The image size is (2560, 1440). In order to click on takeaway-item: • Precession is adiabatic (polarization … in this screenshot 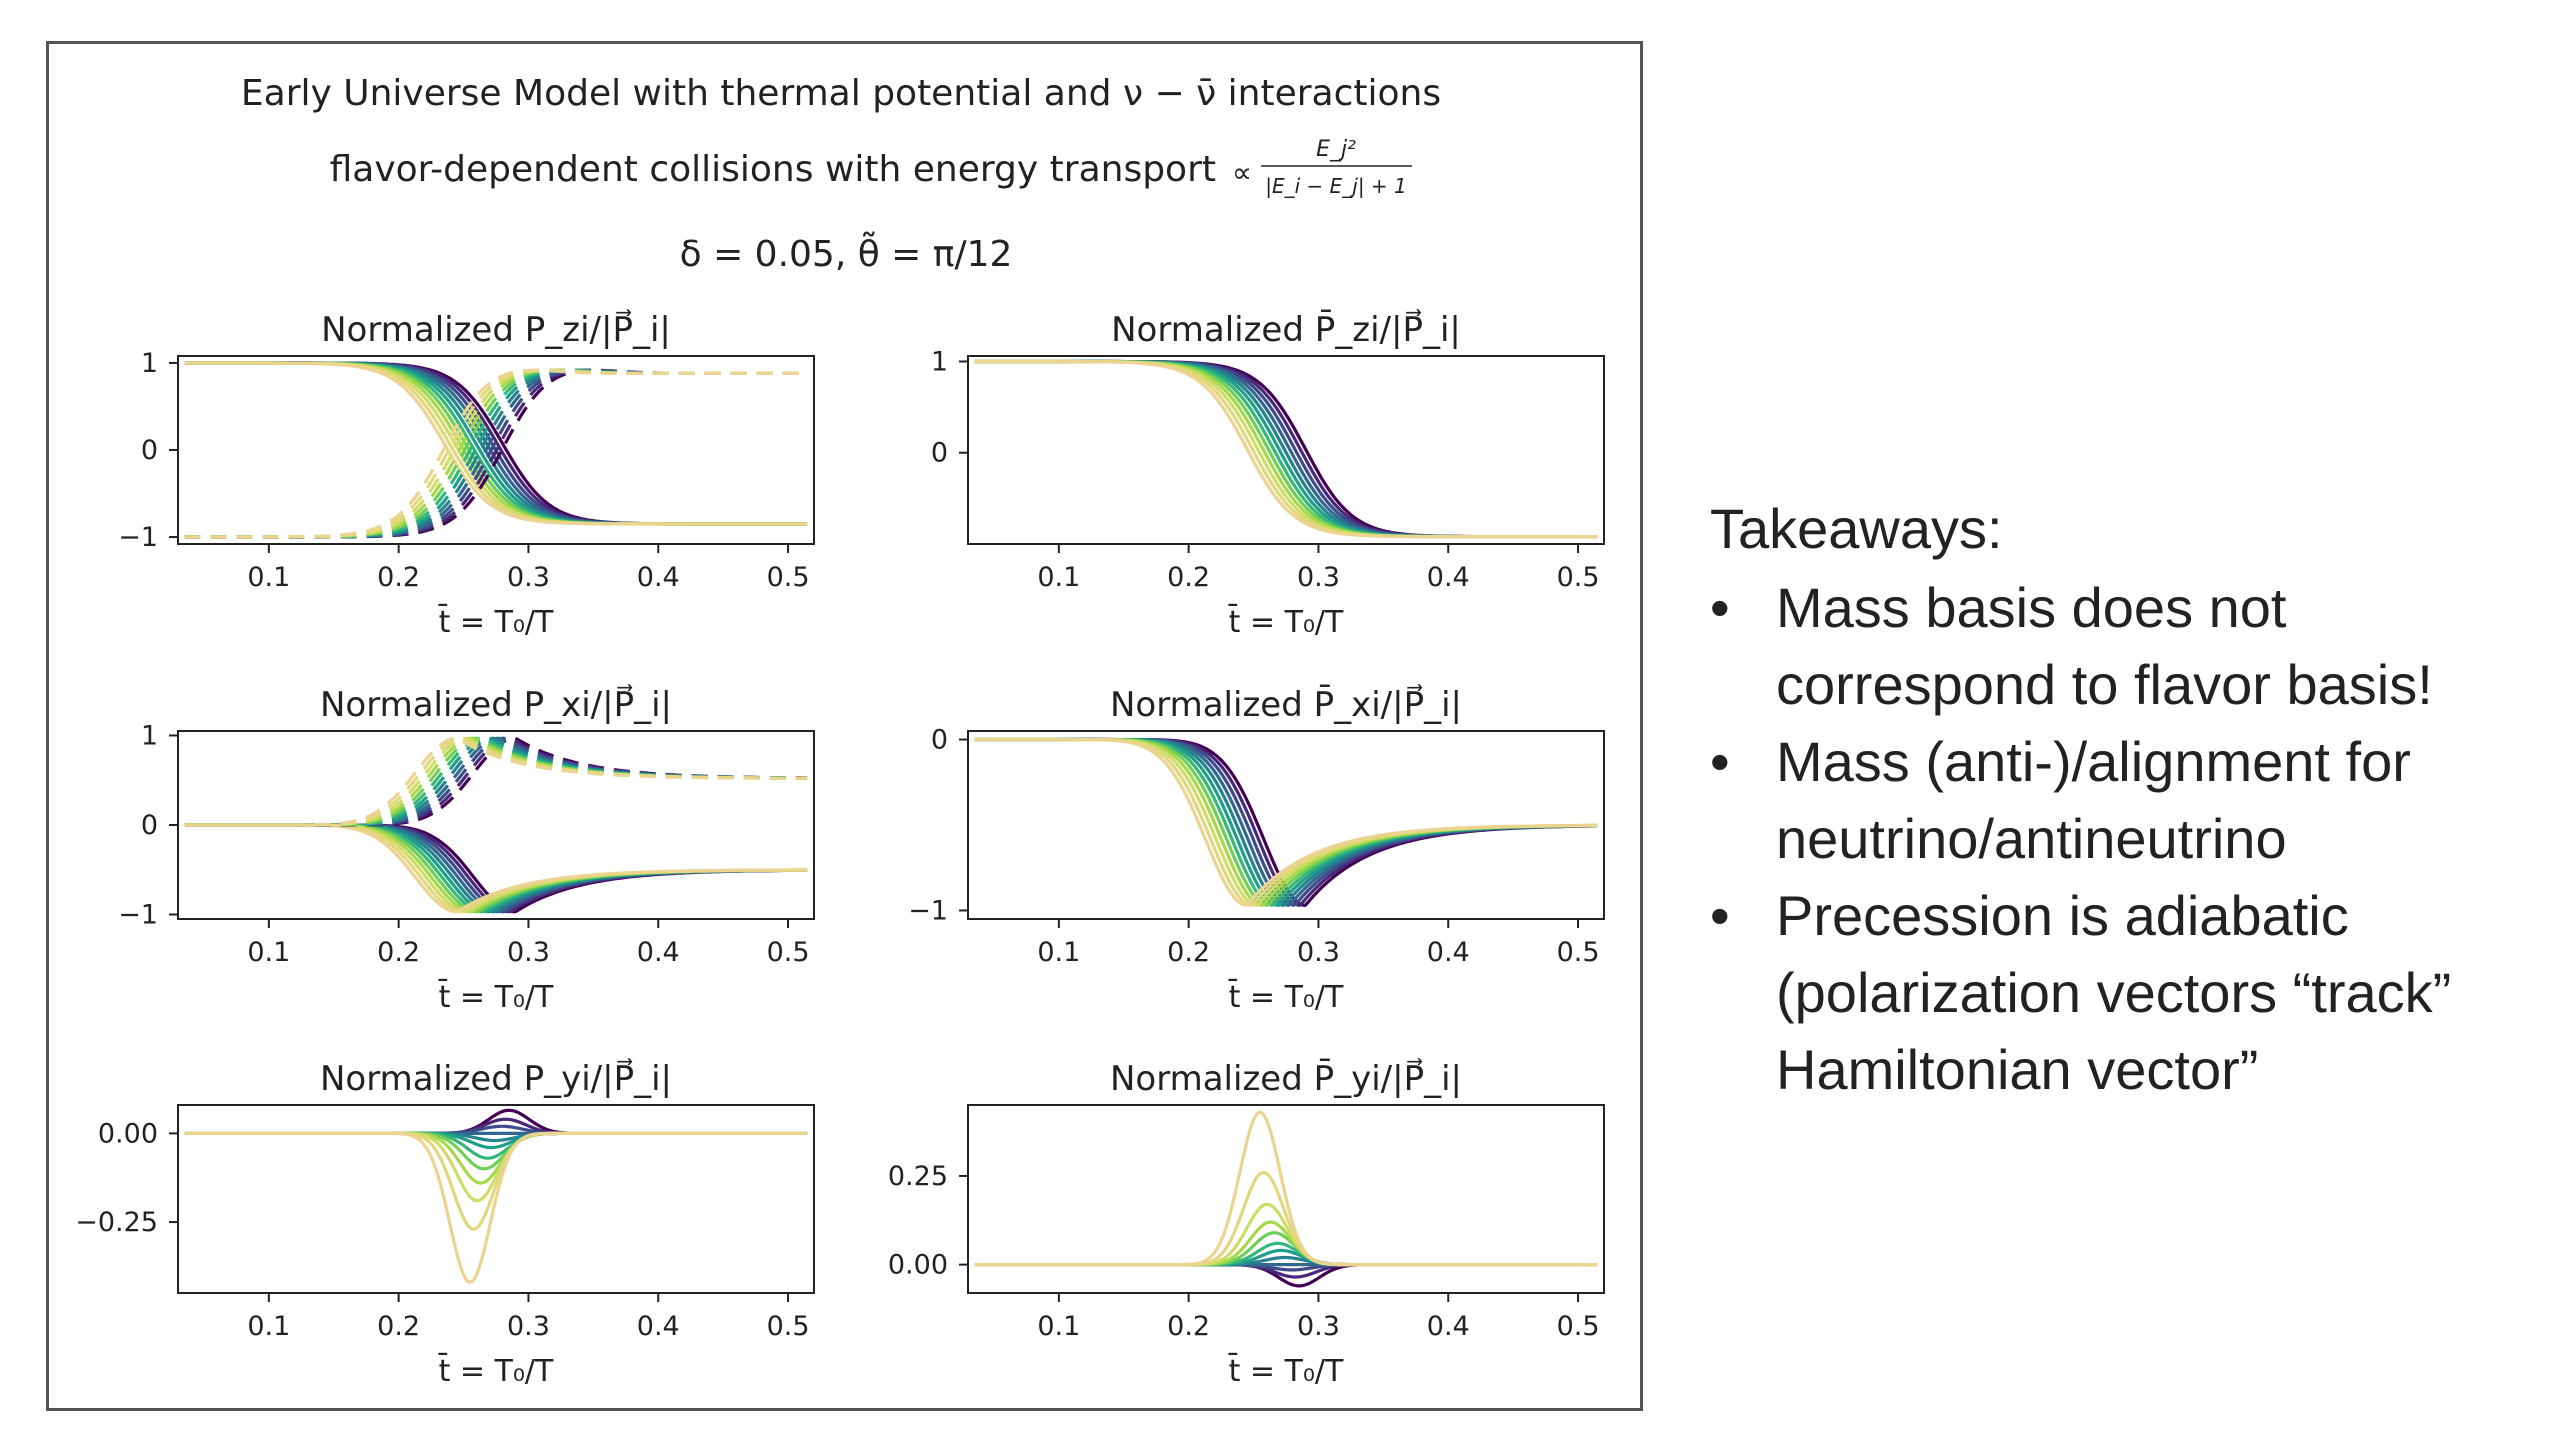, I will do `click(2130, 992)`.